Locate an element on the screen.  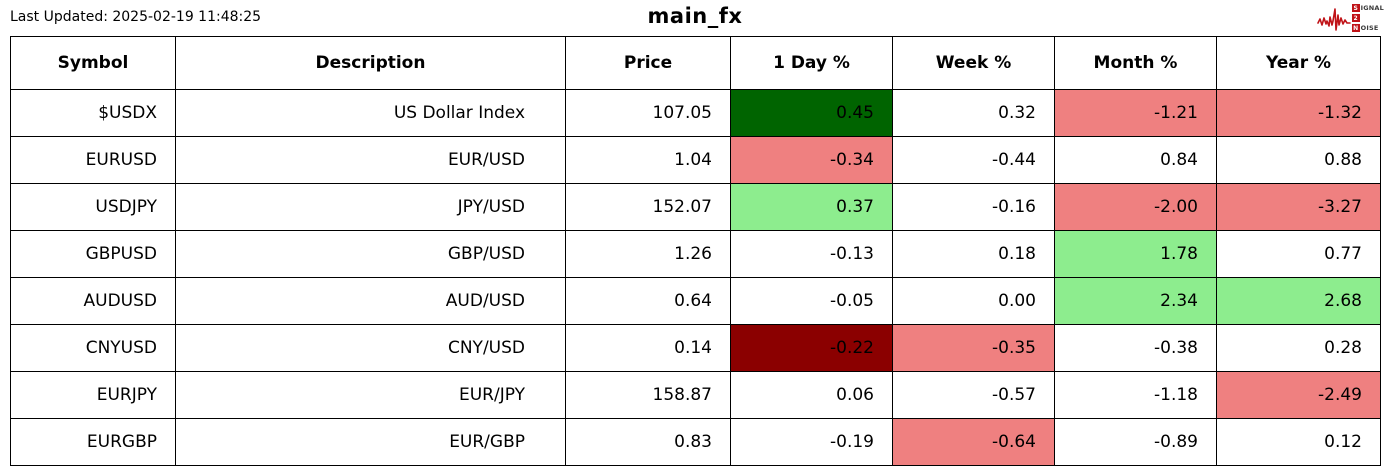
change-year-cell: 0.88 is located at coordinates (1298, 160).